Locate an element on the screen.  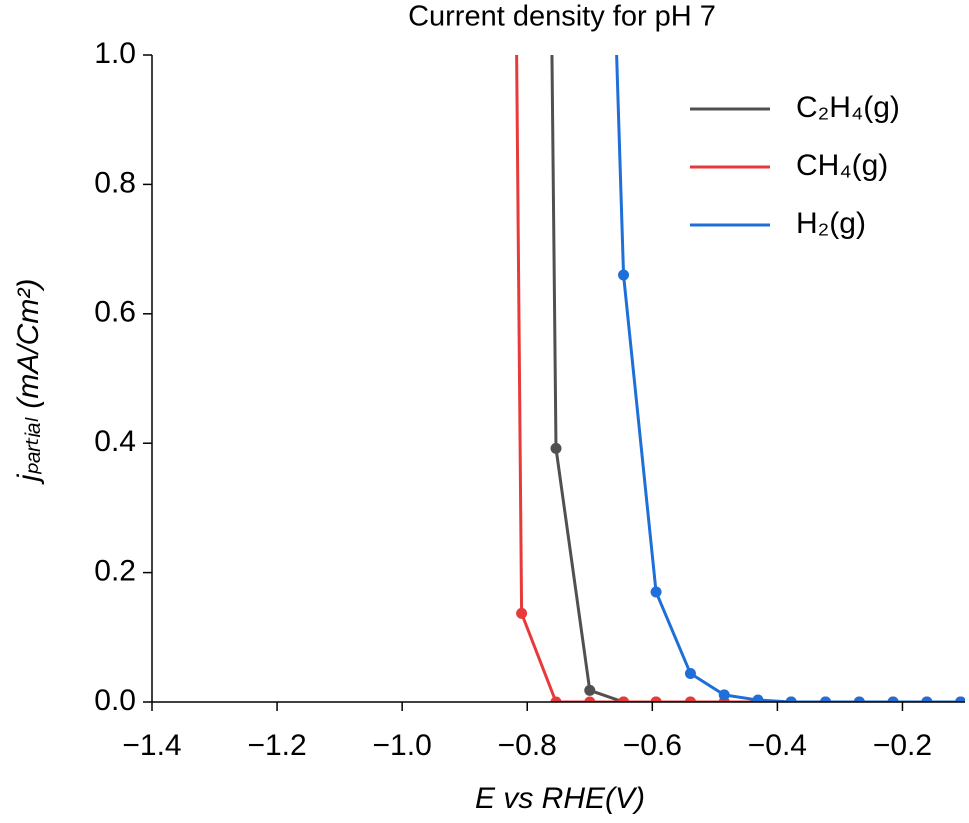
legend-label: C₂H₄(g) is located at coordinates (848, 107).